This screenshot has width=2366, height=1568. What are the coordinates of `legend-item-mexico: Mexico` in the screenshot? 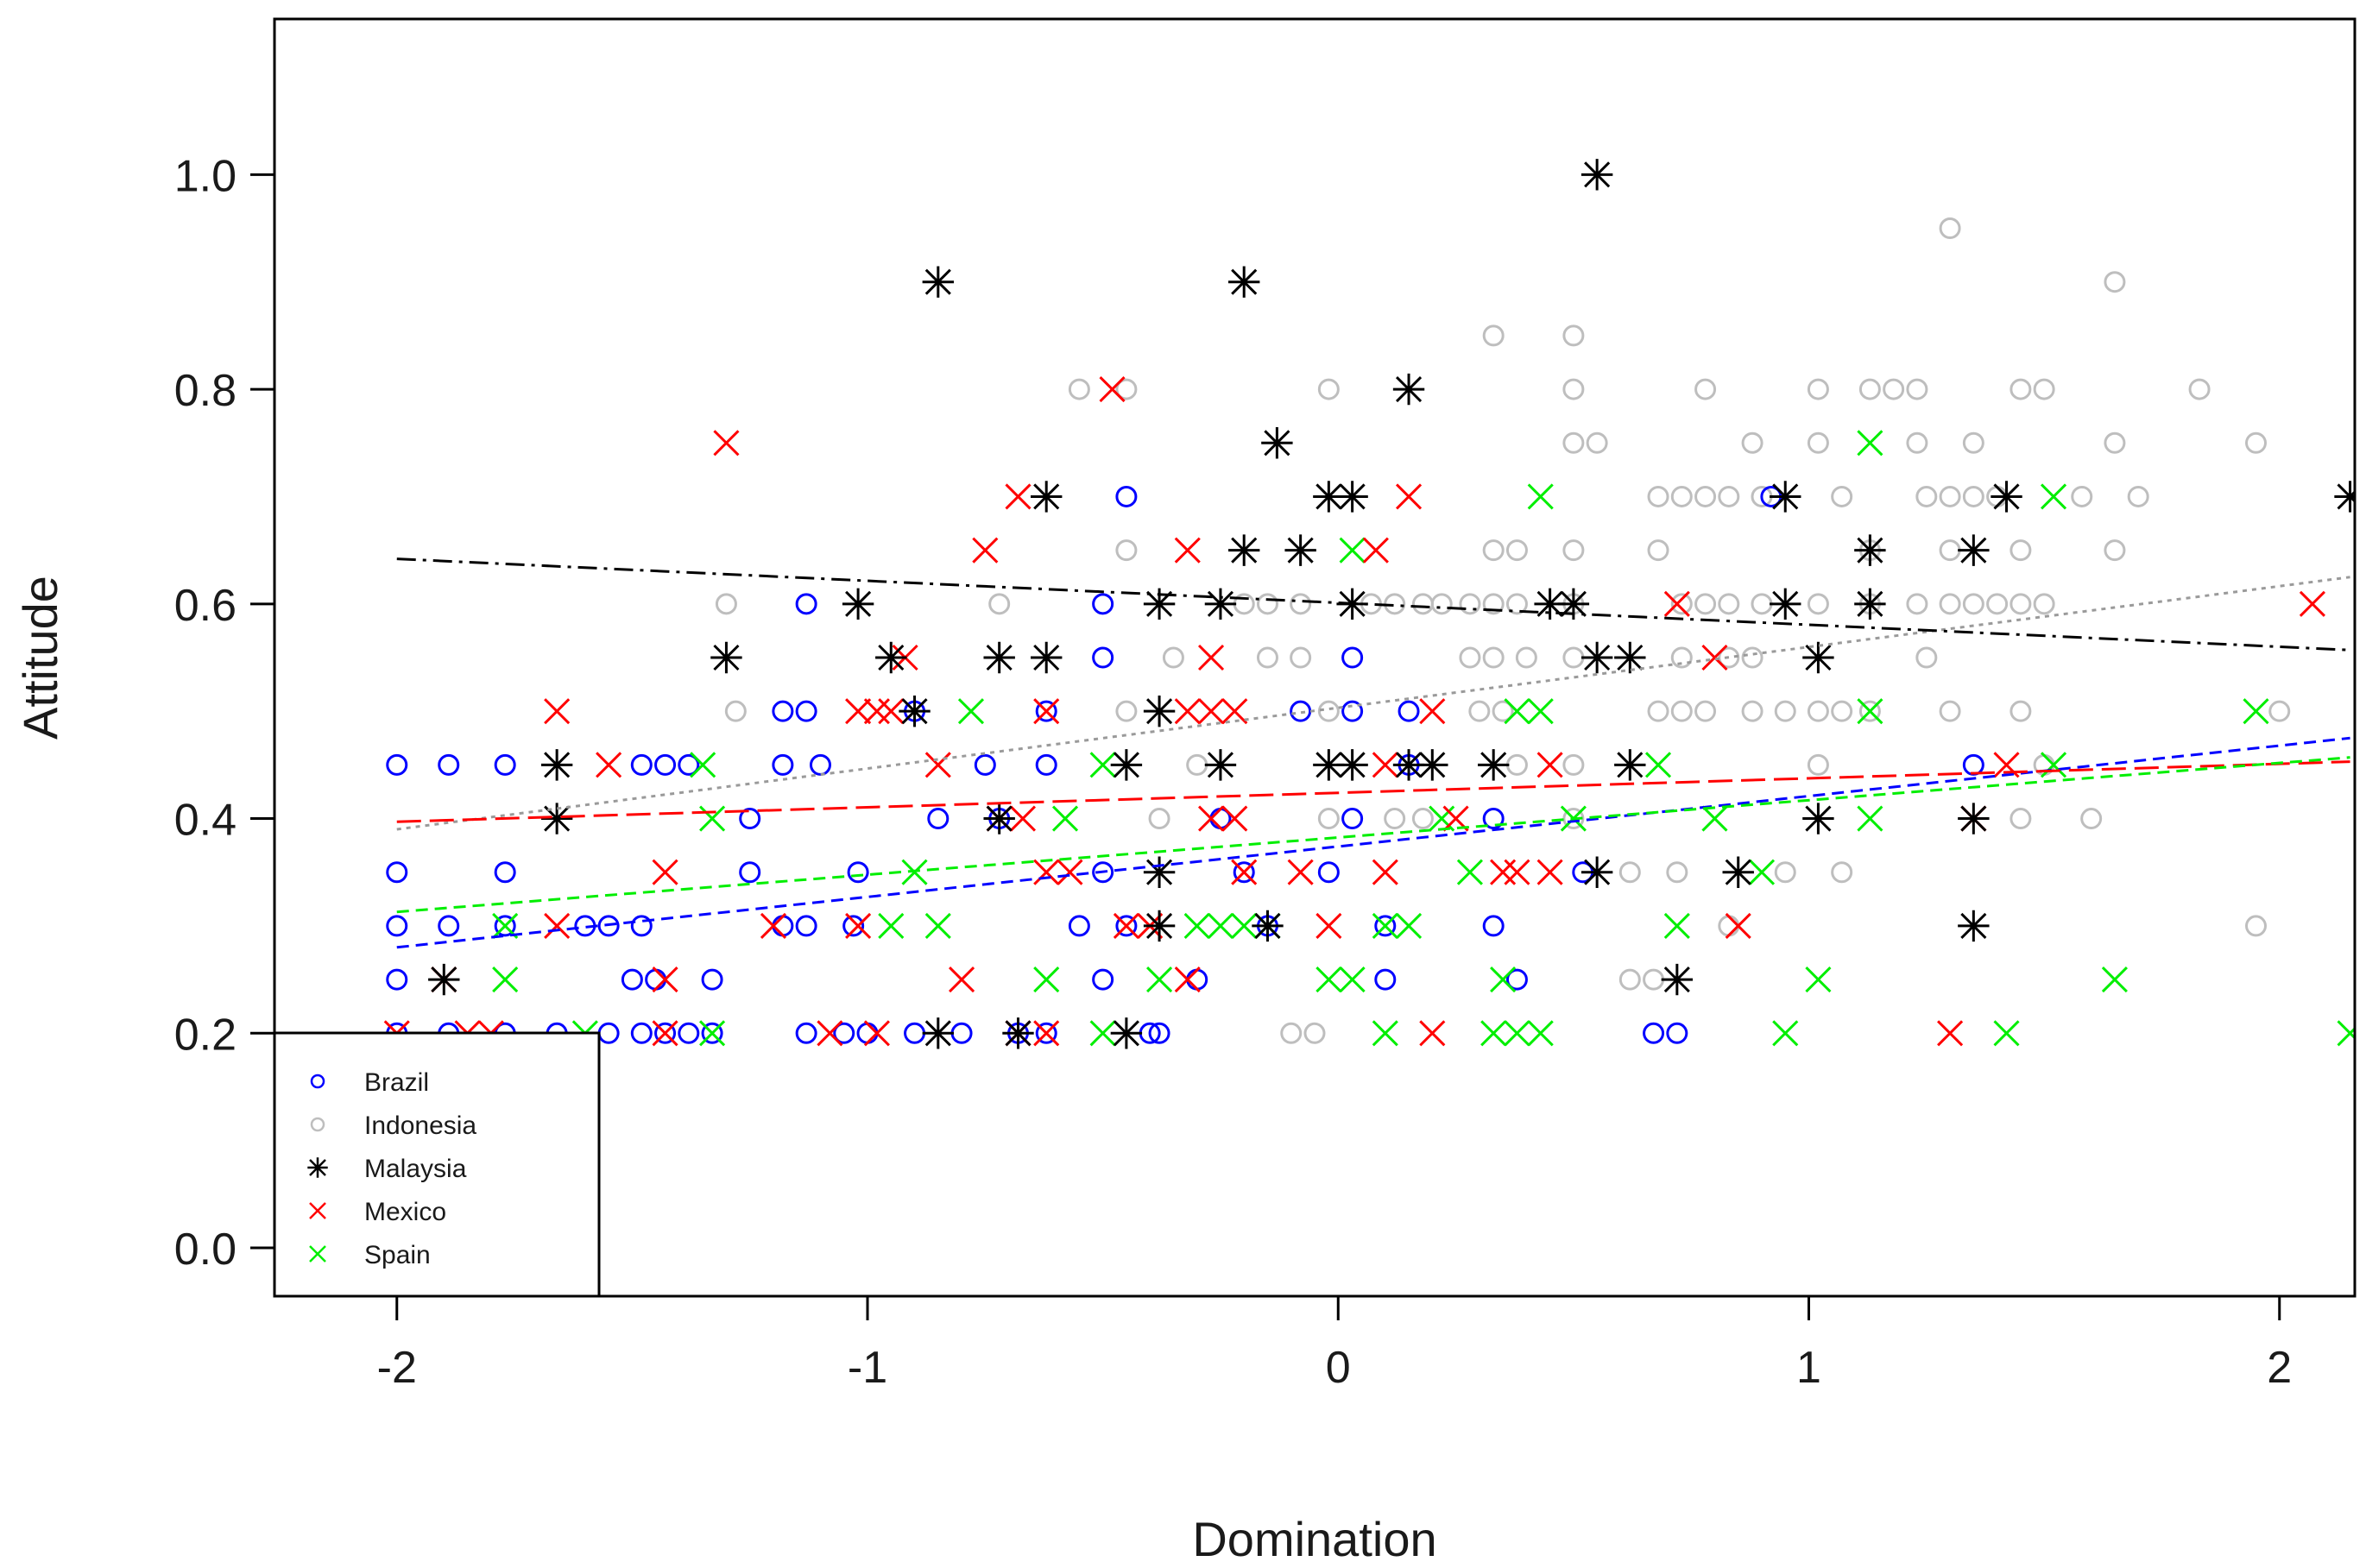 It's located at (378, 1212).